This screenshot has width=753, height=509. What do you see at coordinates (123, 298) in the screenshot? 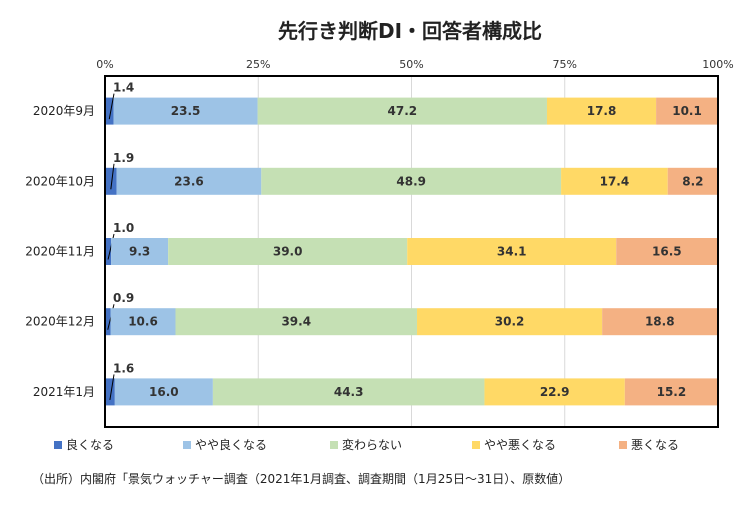
I see `data-label: 0.9` at bounding box center [123, 298].